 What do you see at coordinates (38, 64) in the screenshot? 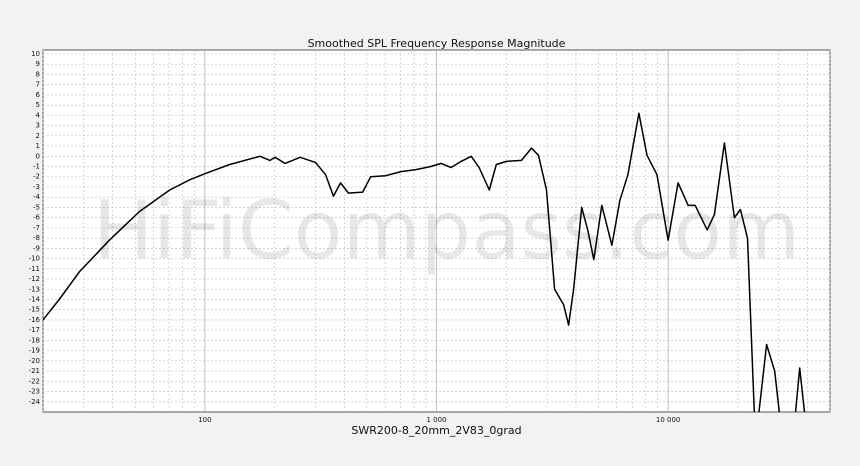
I see `y-tick-label: 9` at bounding box center [38, 64].